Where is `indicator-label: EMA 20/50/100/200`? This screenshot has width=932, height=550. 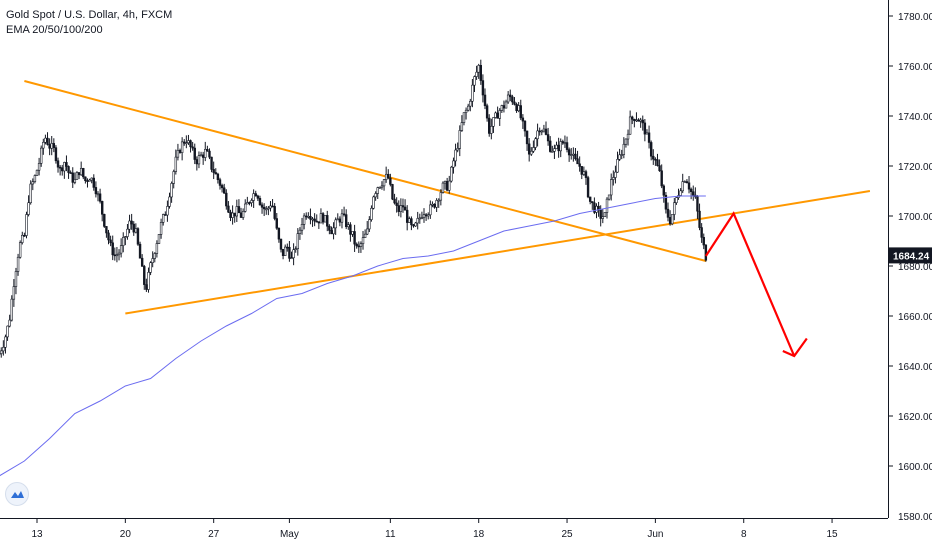
indicator-label: EMA 20/50/100/200 is located at coordinates (54, 30).